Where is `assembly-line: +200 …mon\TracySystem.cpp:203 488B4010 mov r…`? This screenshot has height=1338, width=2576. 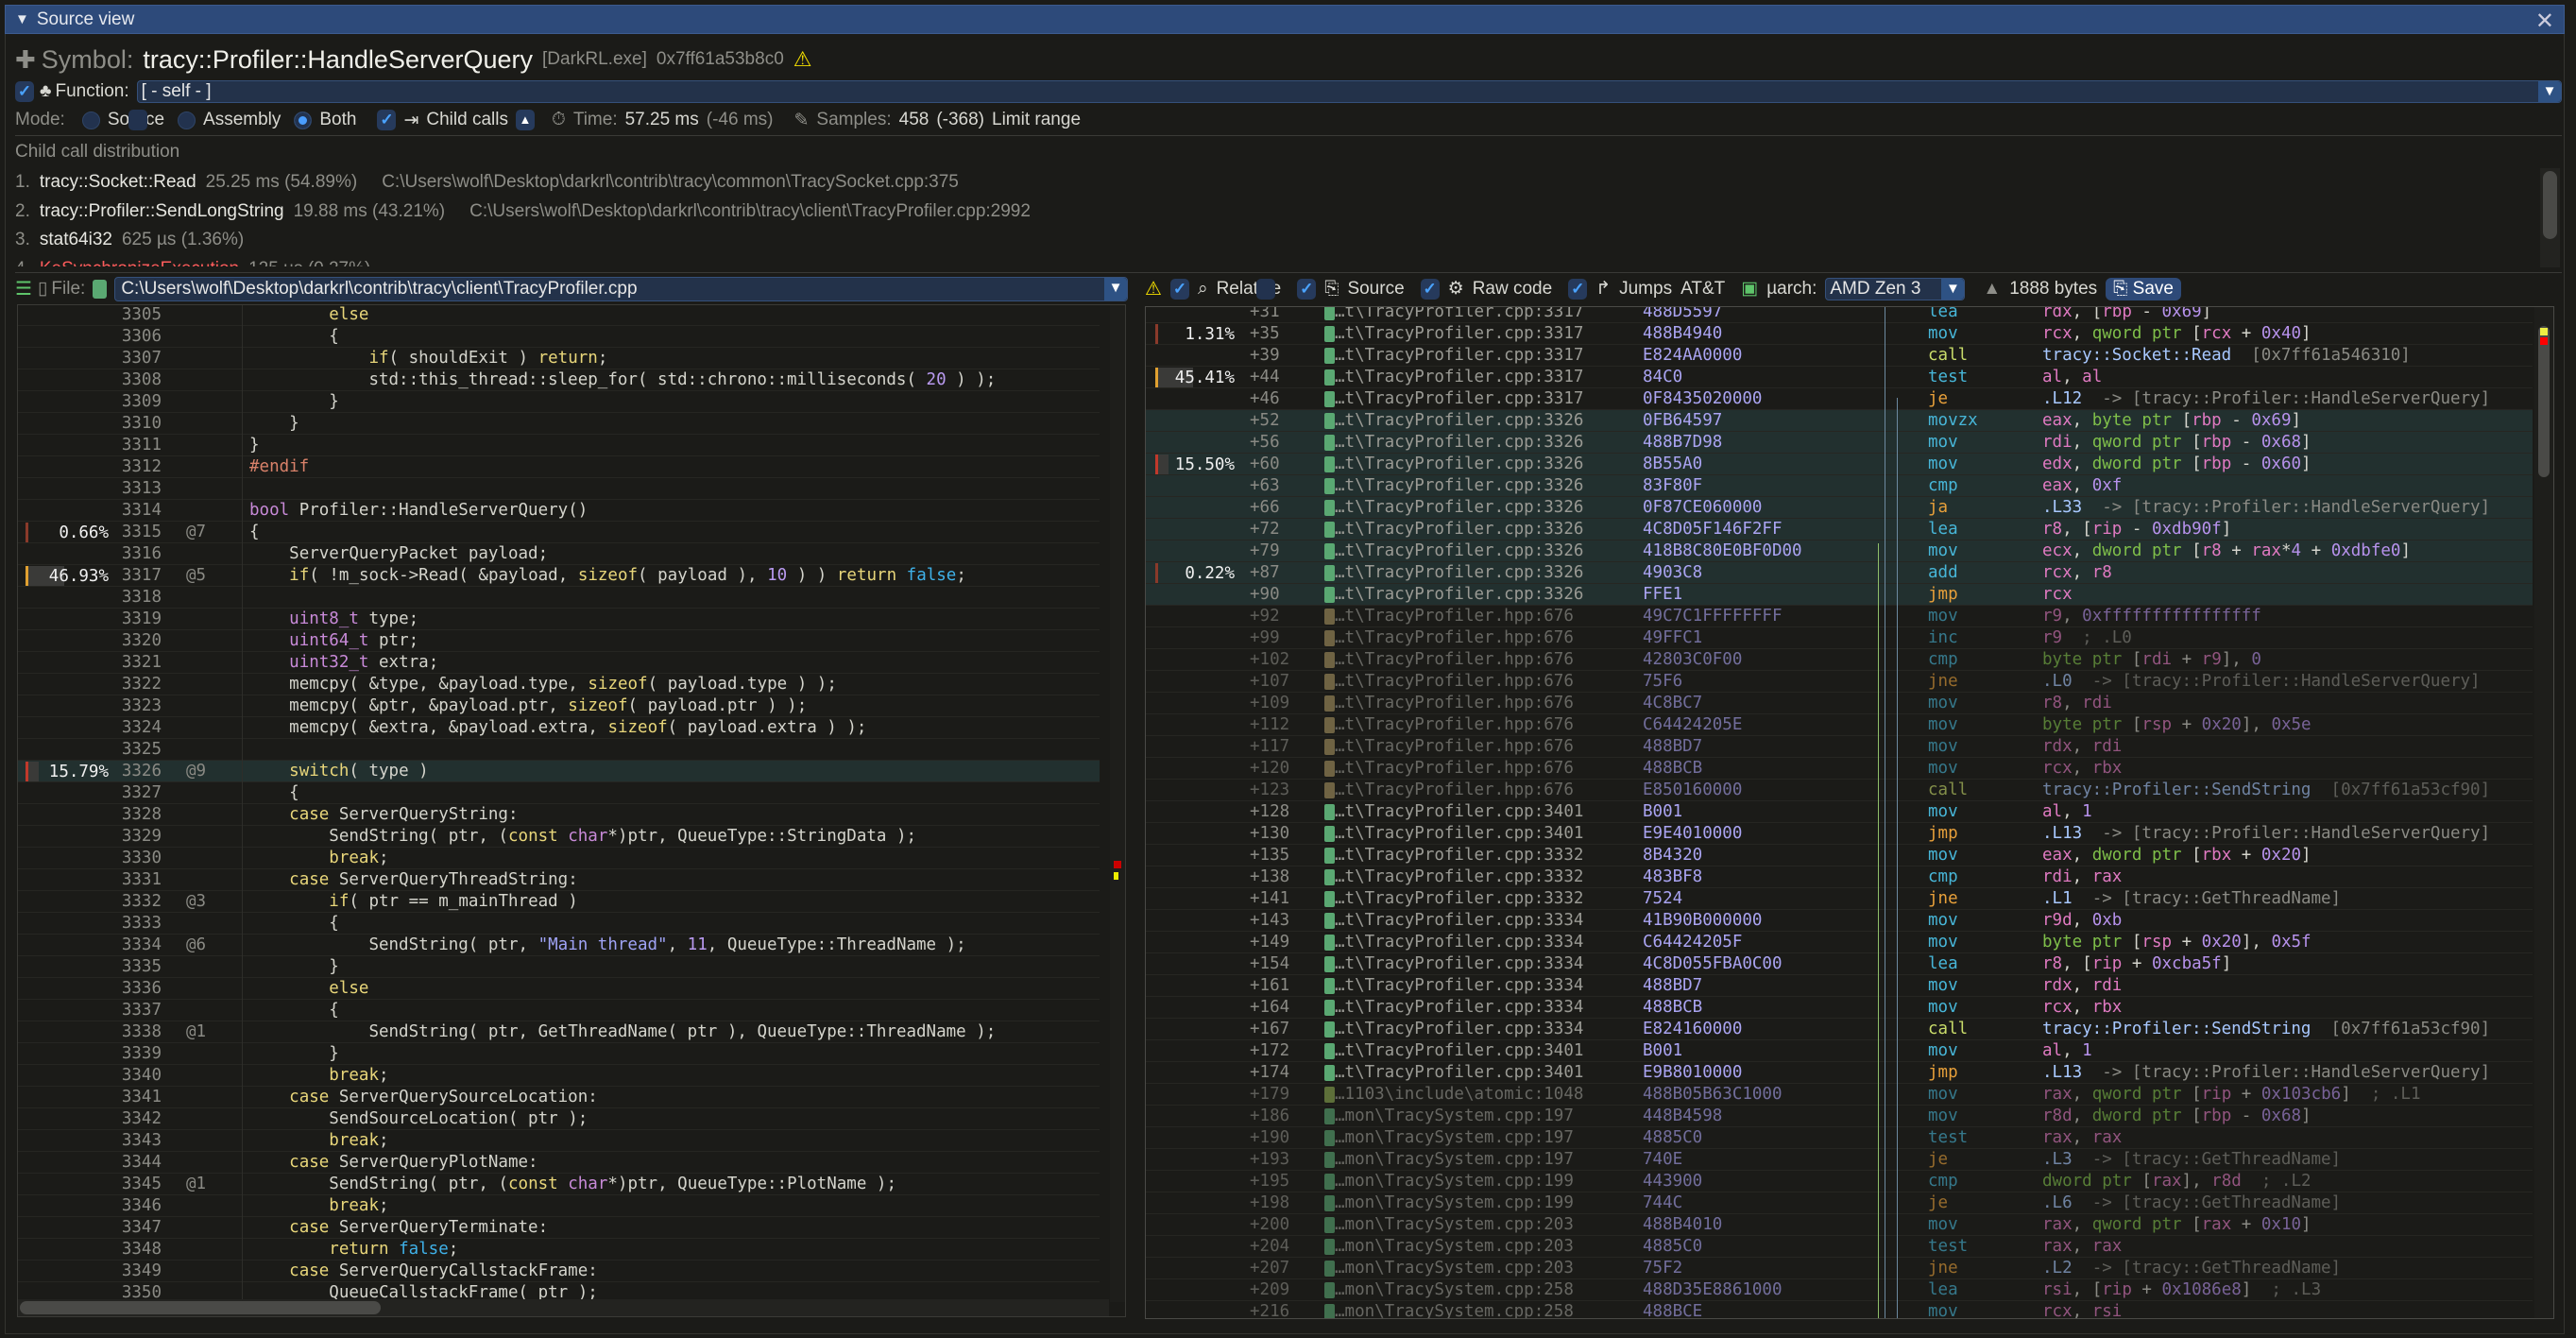 assembly-line: +200 …mon\TracySystem.cpp:203 488B4010 mov r… is located at coordinates (1840, 1225).